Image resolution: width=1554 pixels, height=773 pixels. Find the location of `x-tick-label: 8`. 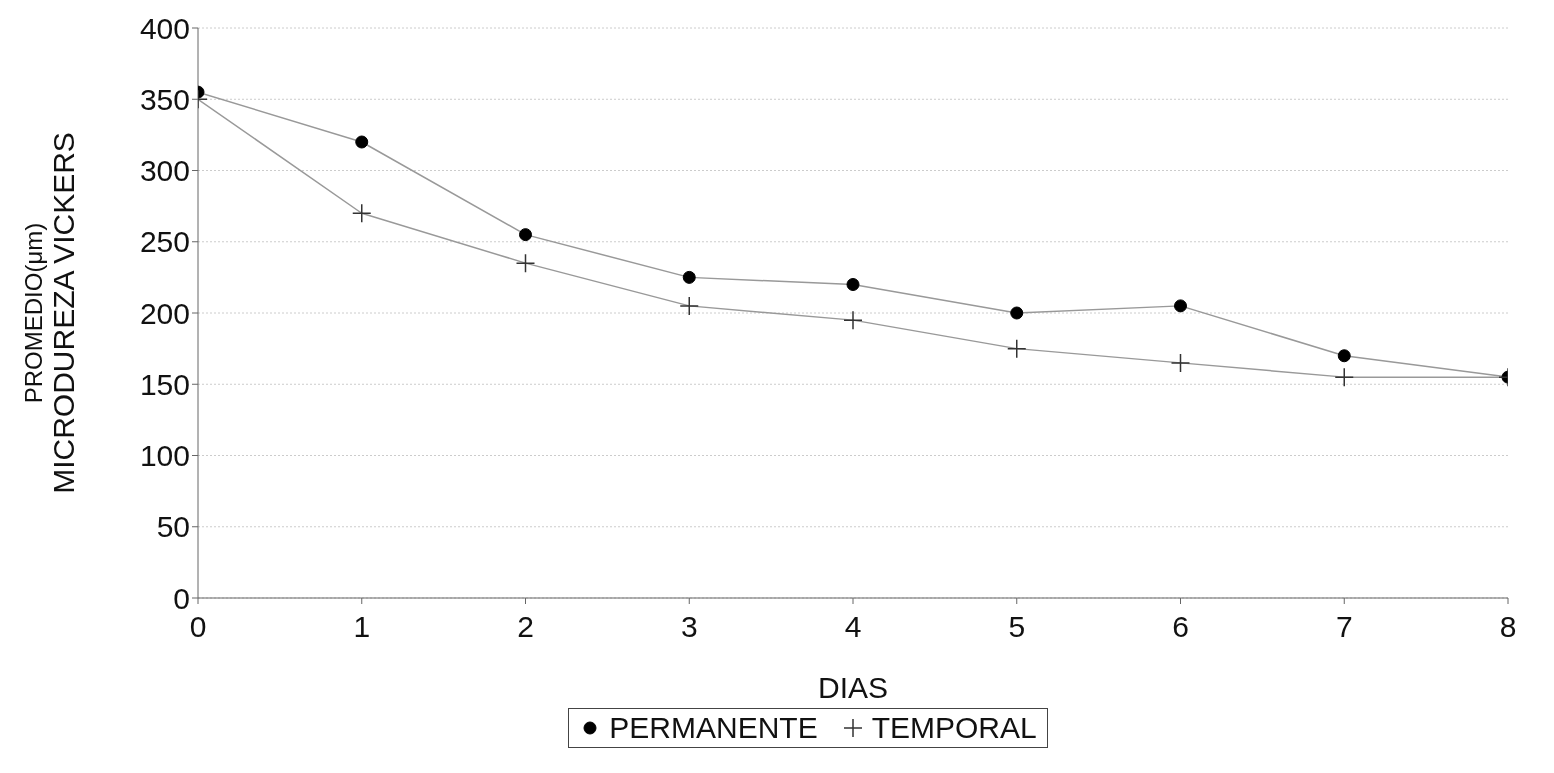

x-tick-label: 8 is located at coordinates (1508, 627).